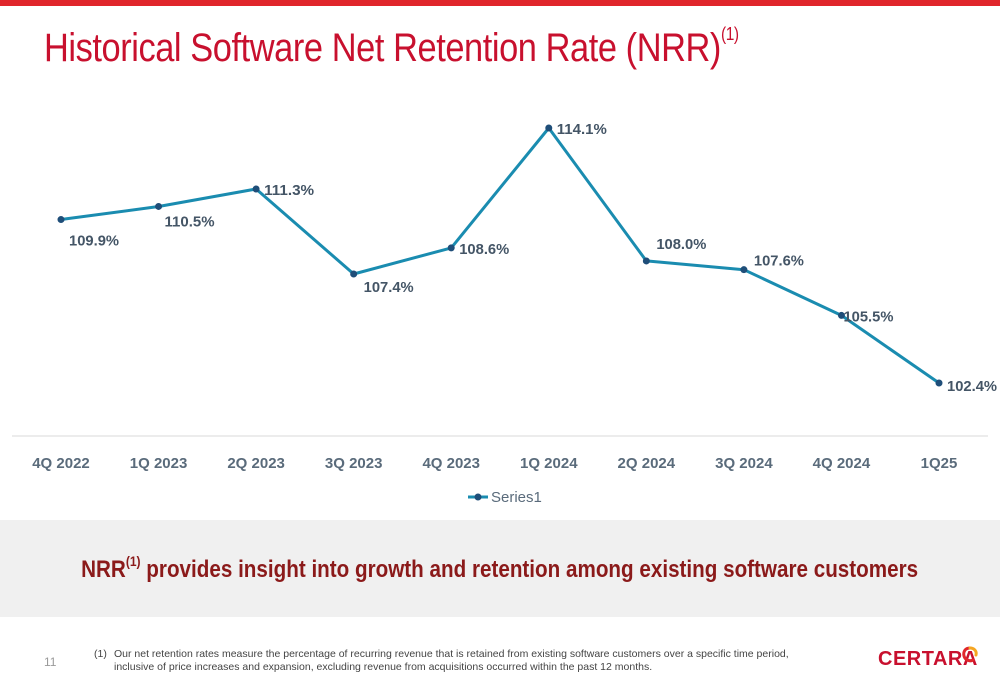  Describe the element at coordinates (779, 261) in the screenshot. I see `data-label: 107.6%` at that location.